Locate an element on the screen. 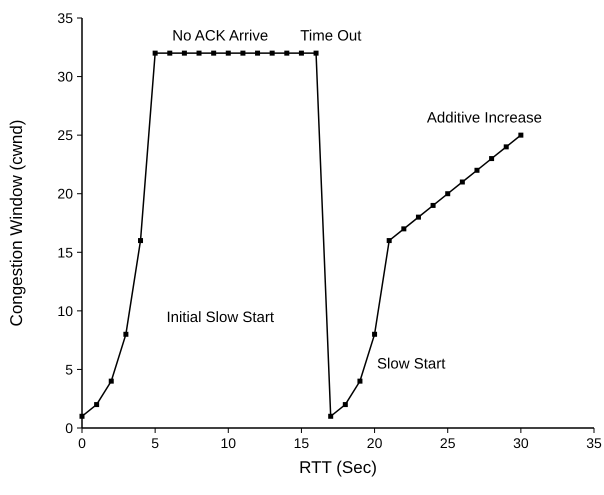  x-tick-label: 35 is located at coordinates (594, 443).